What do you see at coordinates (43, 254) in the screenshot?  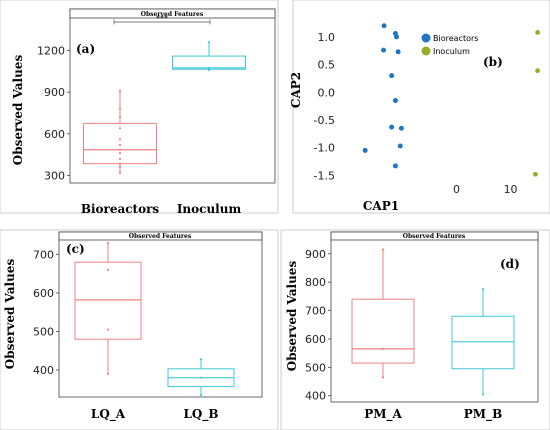 I see `panel-c-ytick-label-3: 700` at bounding box center [43, 254].